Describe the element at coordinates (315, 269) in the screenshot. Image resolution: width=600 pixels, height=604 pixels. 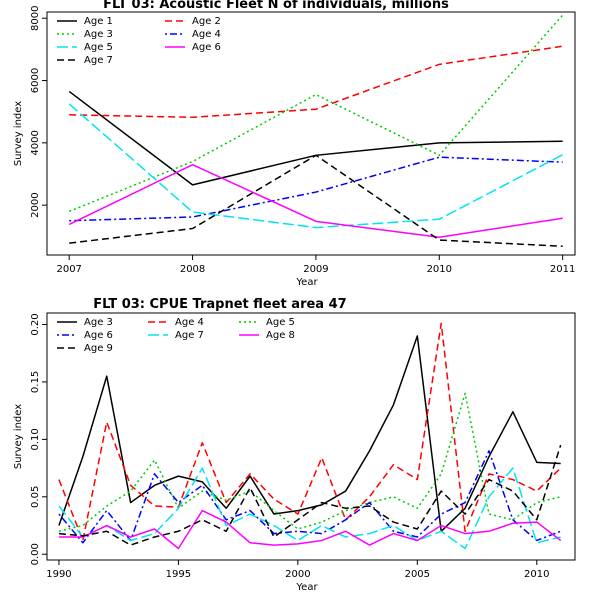
I see `x-tick-label: 2009` at that location.